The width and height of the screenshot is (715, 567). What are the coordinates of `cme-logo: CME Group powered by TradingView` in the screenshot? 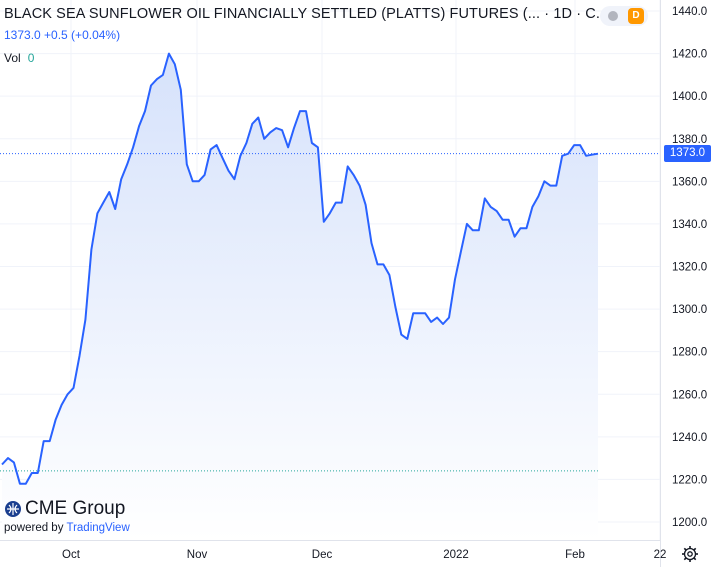 It's located at (67, 516).